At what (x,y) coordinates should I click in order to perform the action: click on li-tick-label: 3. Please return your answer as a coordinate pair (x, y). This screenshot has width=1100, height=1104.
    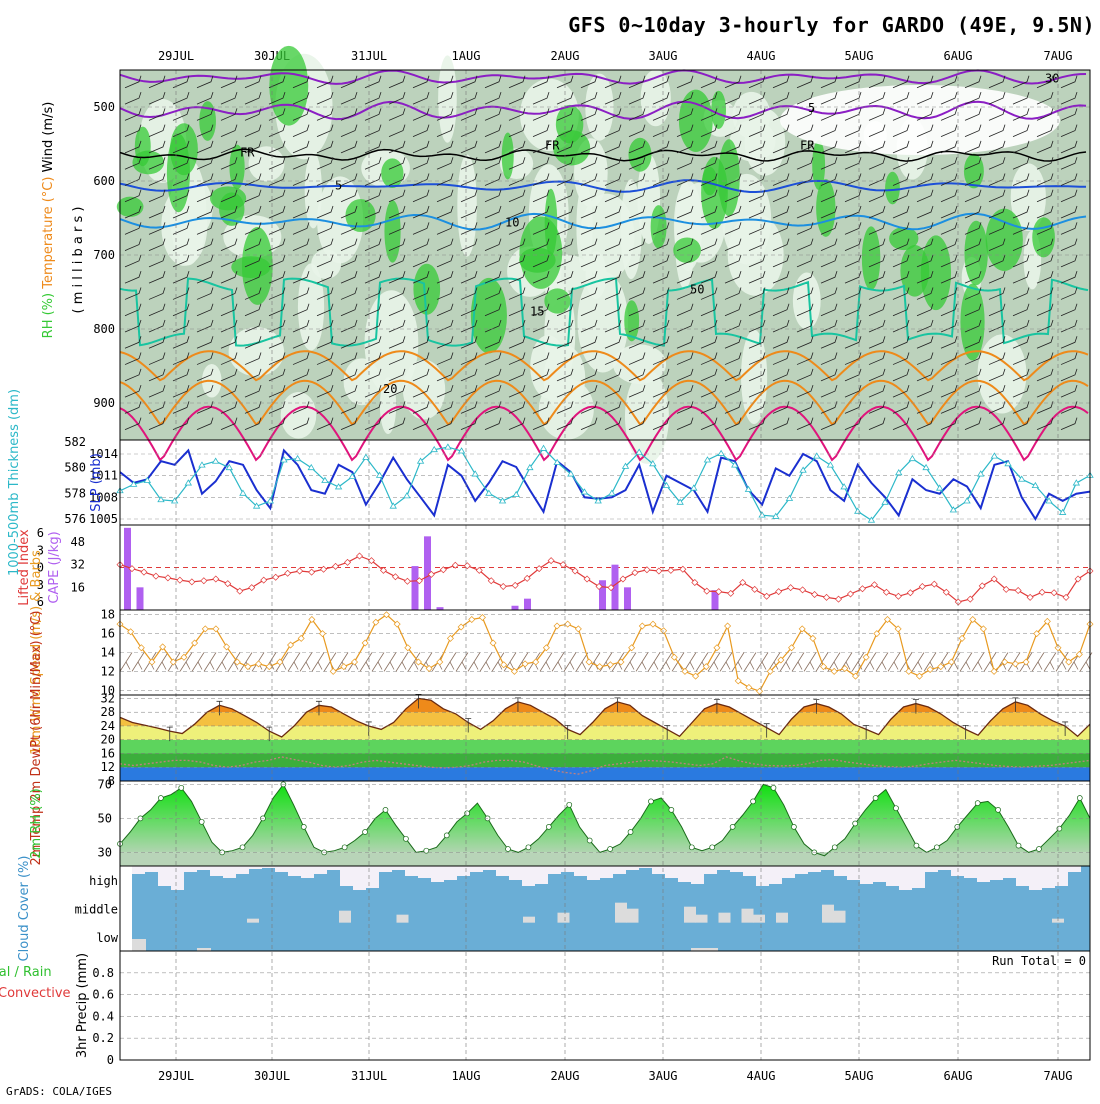
    Looking at the image, I should click on (40, 585).